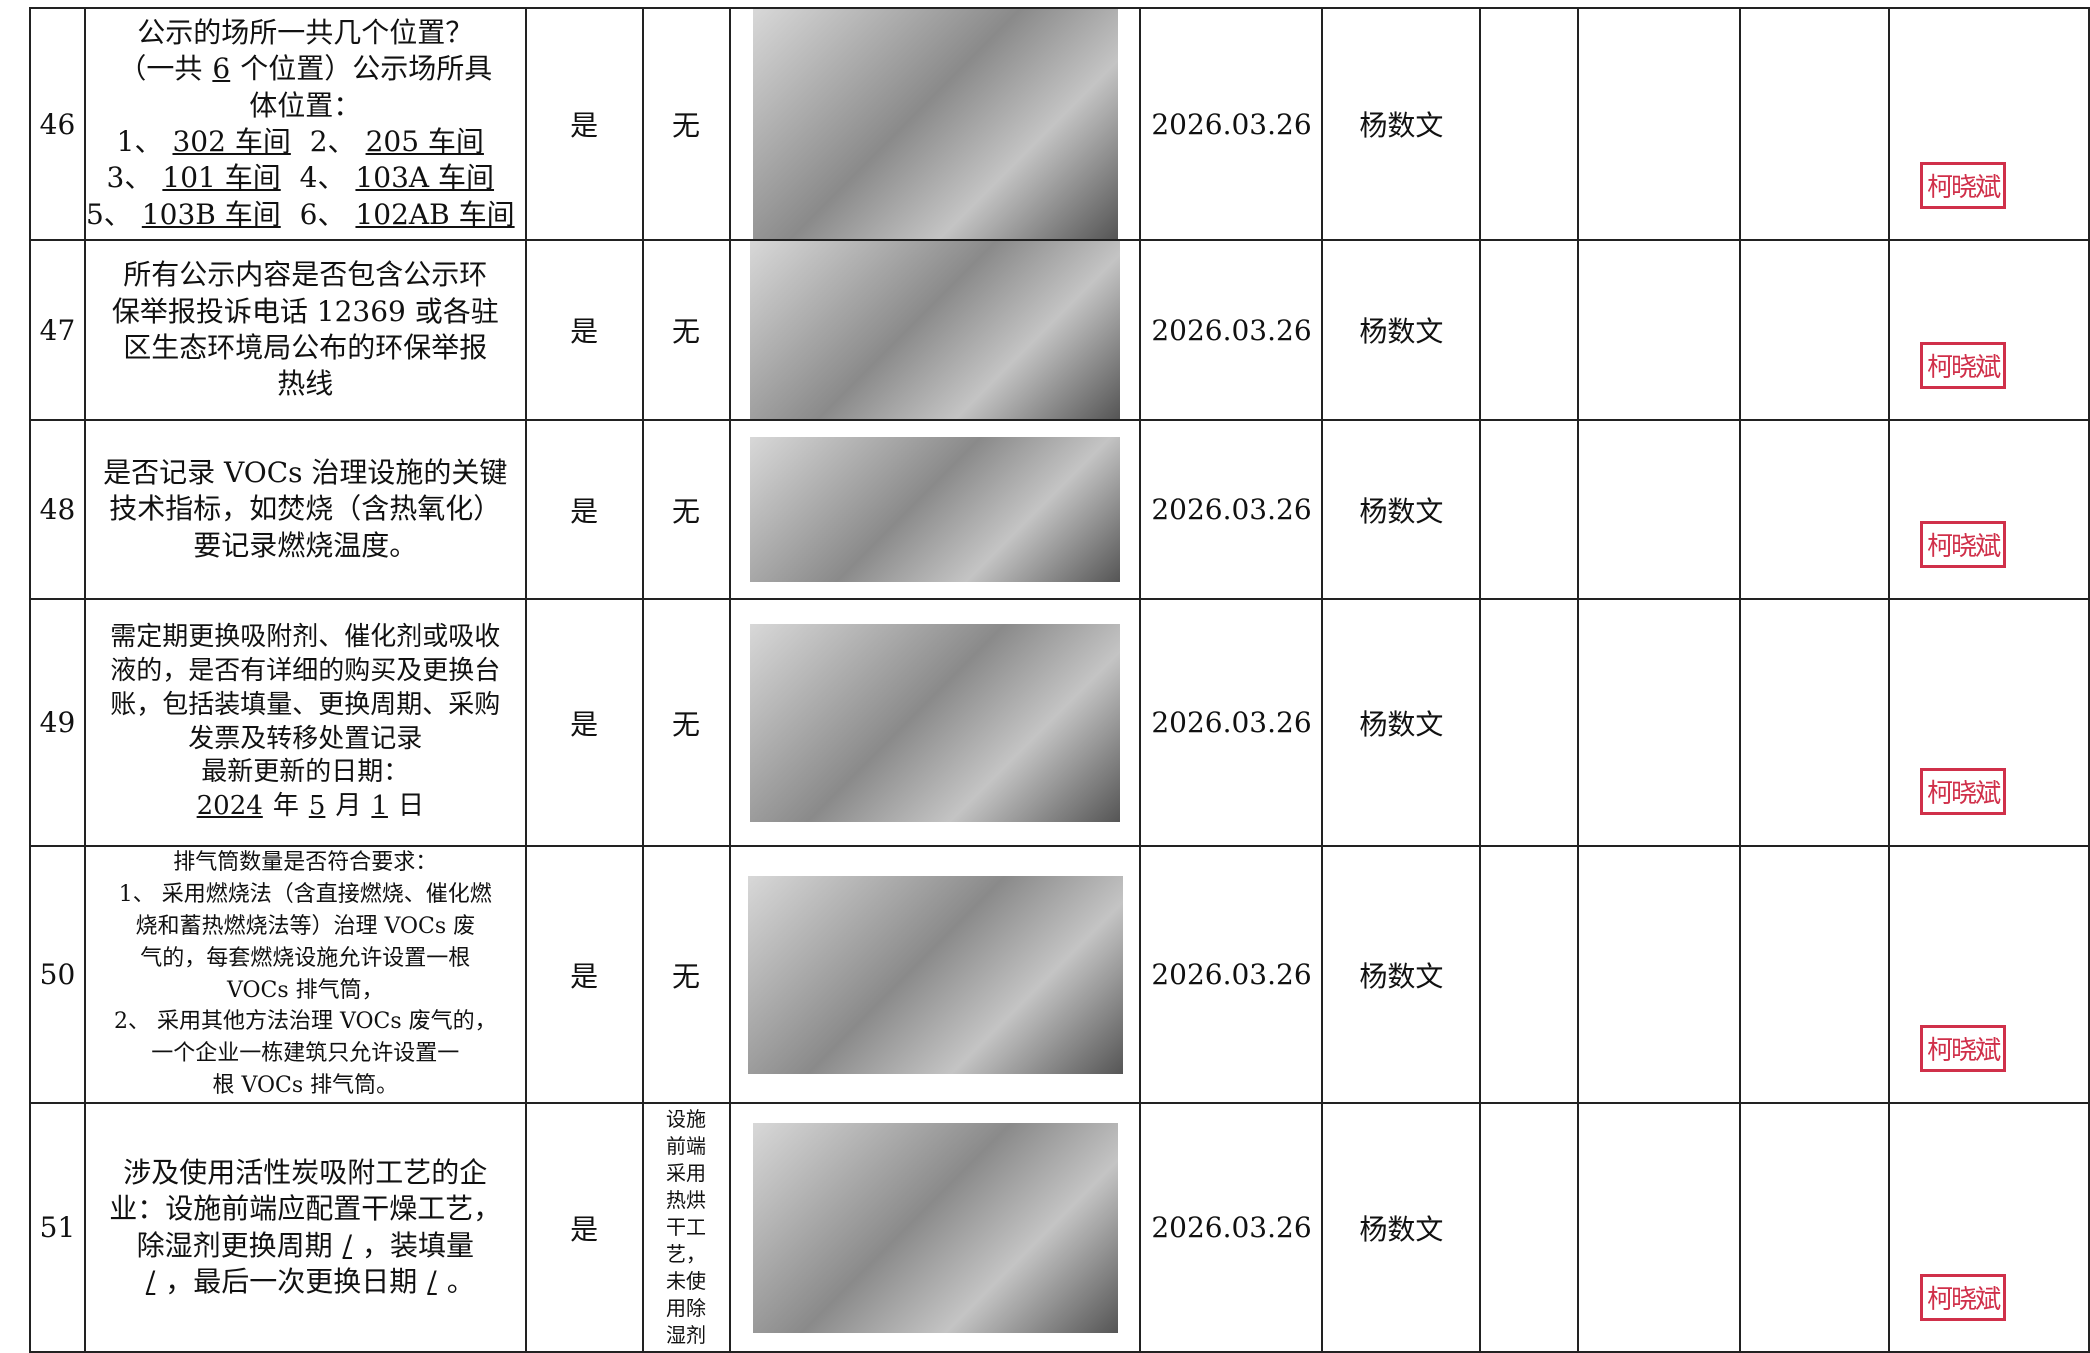 The width and height of the screenshot is (2090, 1353). Describe the element at coordinates (318, 178) in the screenshot. I see `item-text: 4、` at that location.